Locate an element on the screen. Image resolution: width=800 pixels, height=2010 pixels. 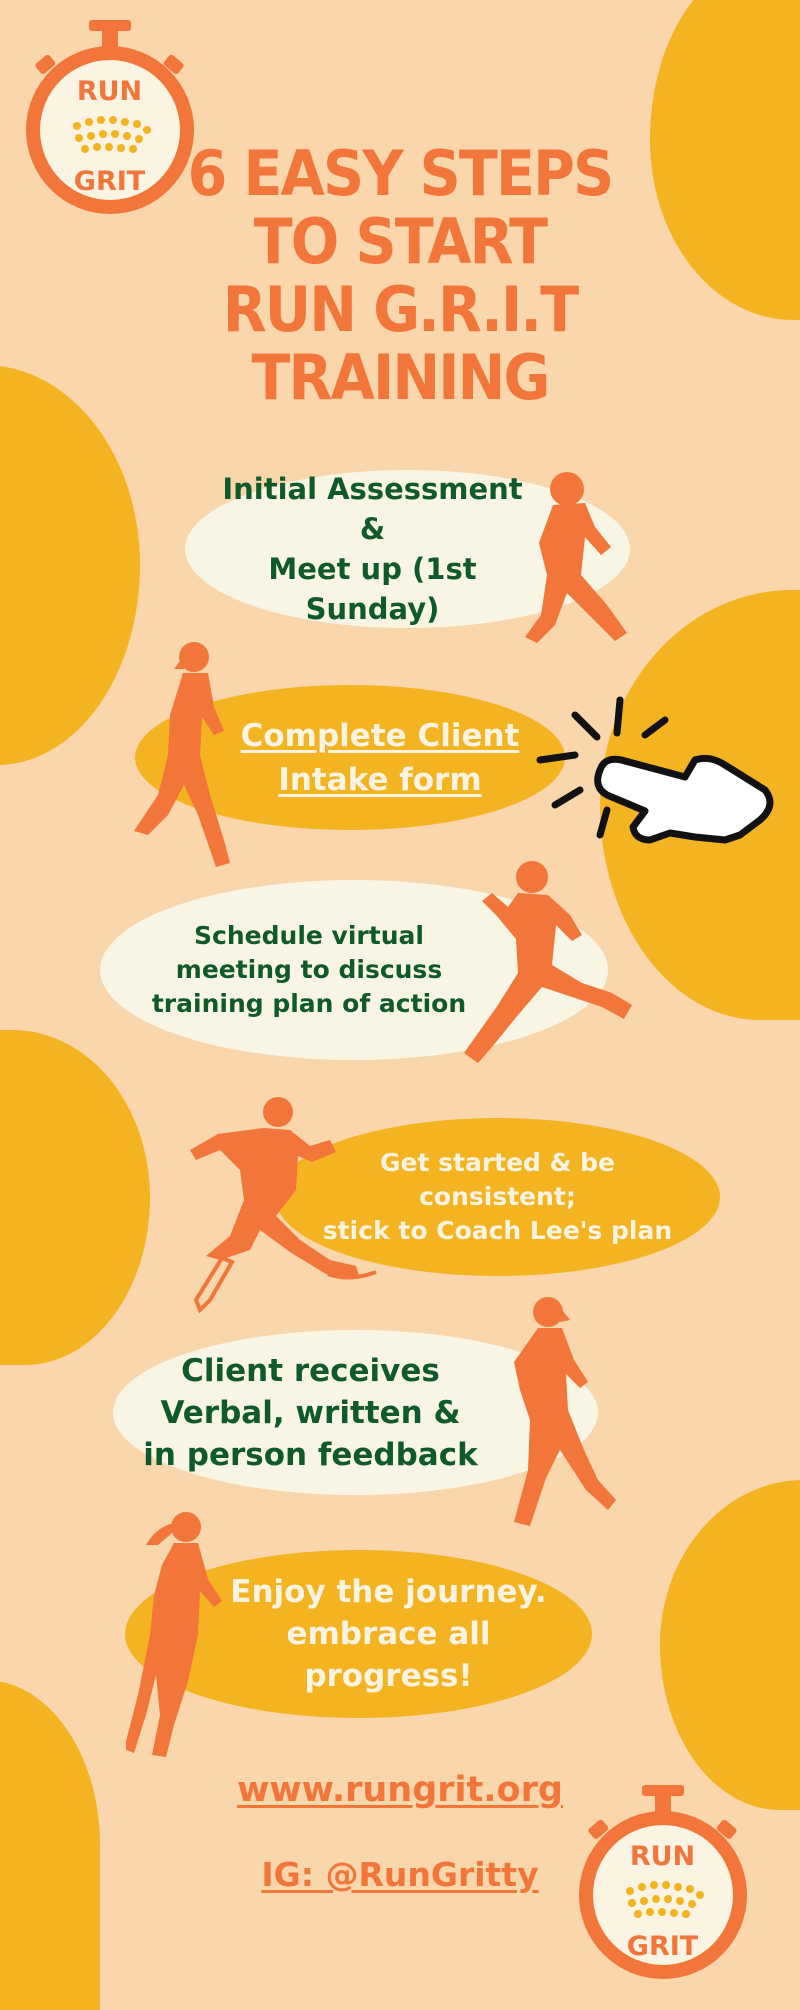
logo-bottom: RUN GRIT is located at coordinates (662, 1883).